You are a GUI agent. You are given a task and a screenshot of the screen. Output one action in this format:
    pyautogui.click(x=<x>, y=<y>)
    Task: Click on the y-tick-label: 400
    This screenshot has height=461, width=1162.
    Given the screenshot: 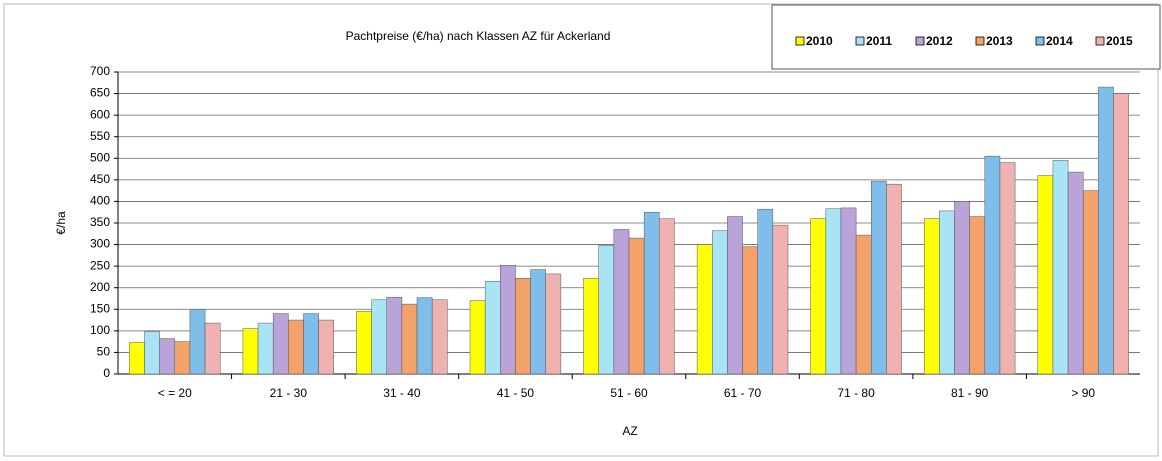 What is the action you would take?
    pyautogui.click(x=100, y=201)
    